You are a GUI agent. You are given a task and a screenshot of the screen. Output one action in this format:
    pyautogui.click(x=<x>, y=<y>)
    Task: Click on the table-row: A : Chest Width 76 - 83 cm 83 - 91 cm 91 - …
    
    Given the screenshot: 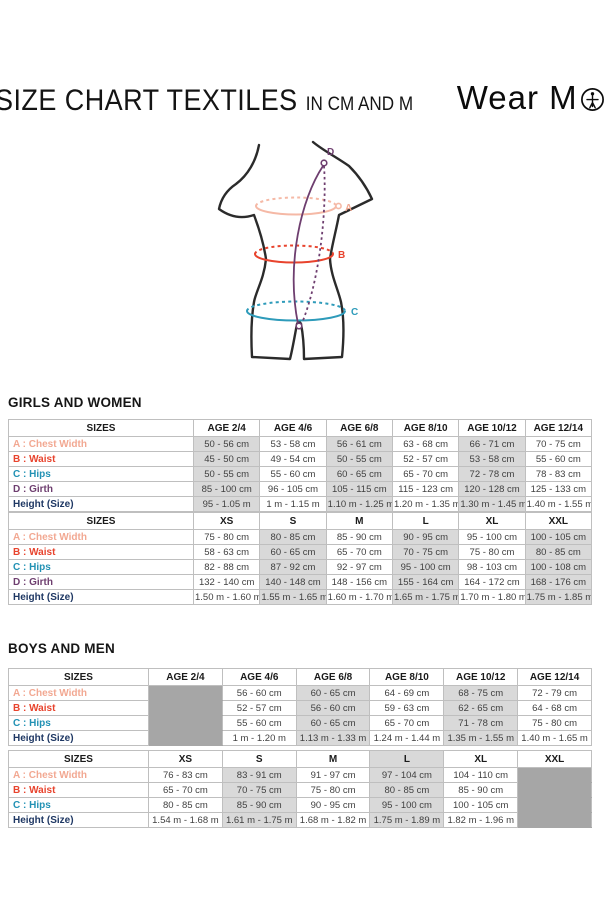 What is the action you would take?
    pyautogui.click(x=300, y=775)
    